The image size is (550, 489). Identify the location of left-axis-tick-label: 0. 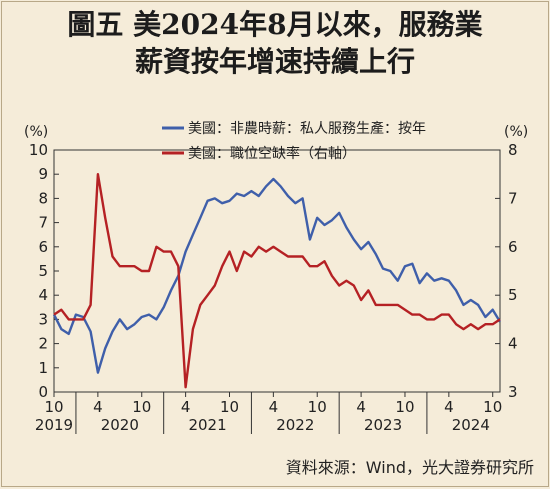
(43, 392).